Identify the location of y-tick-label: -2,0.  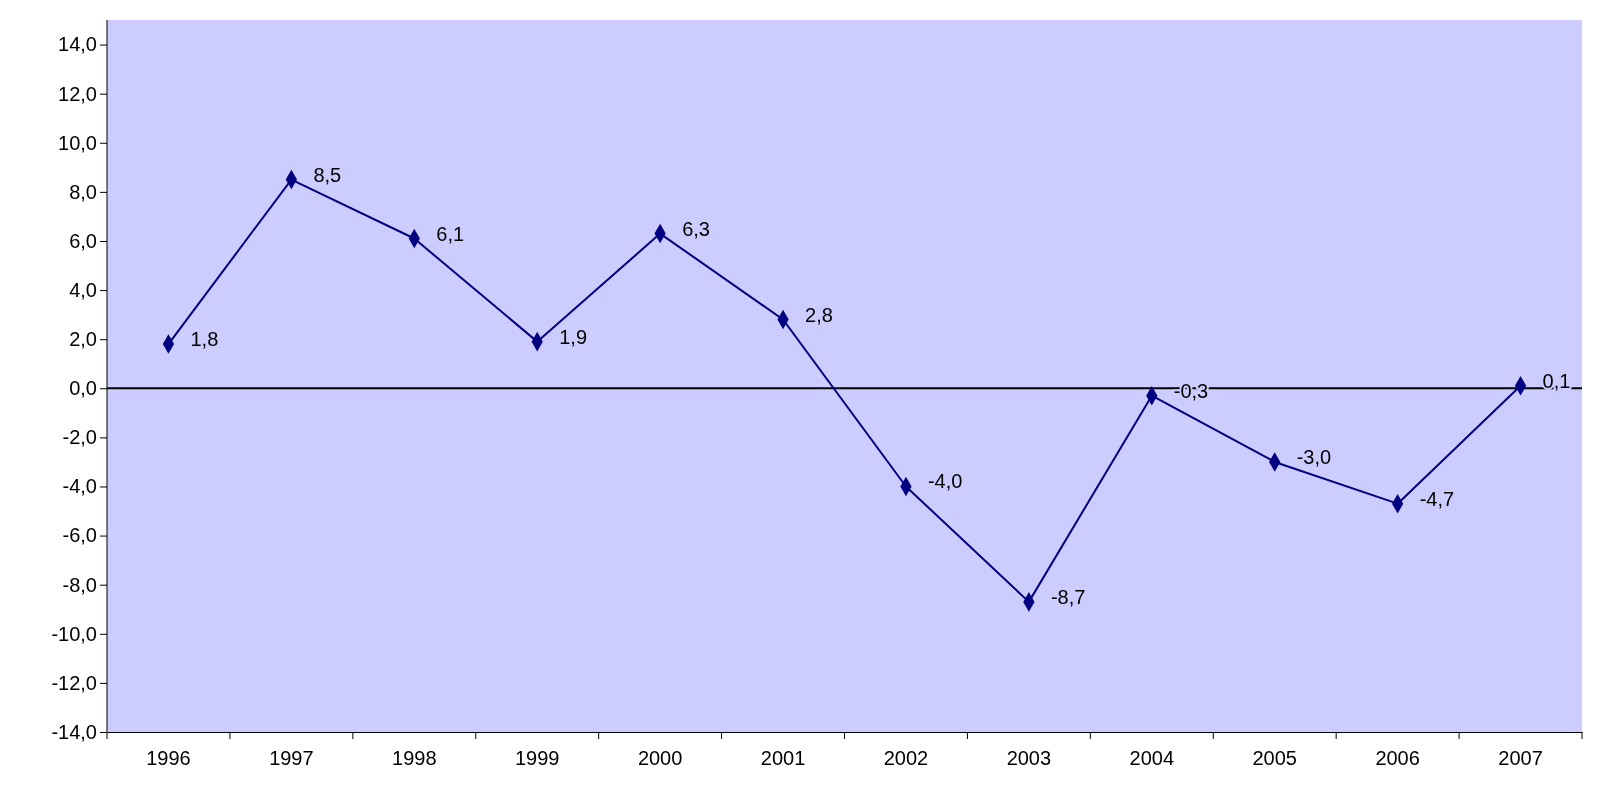
(79, 437).